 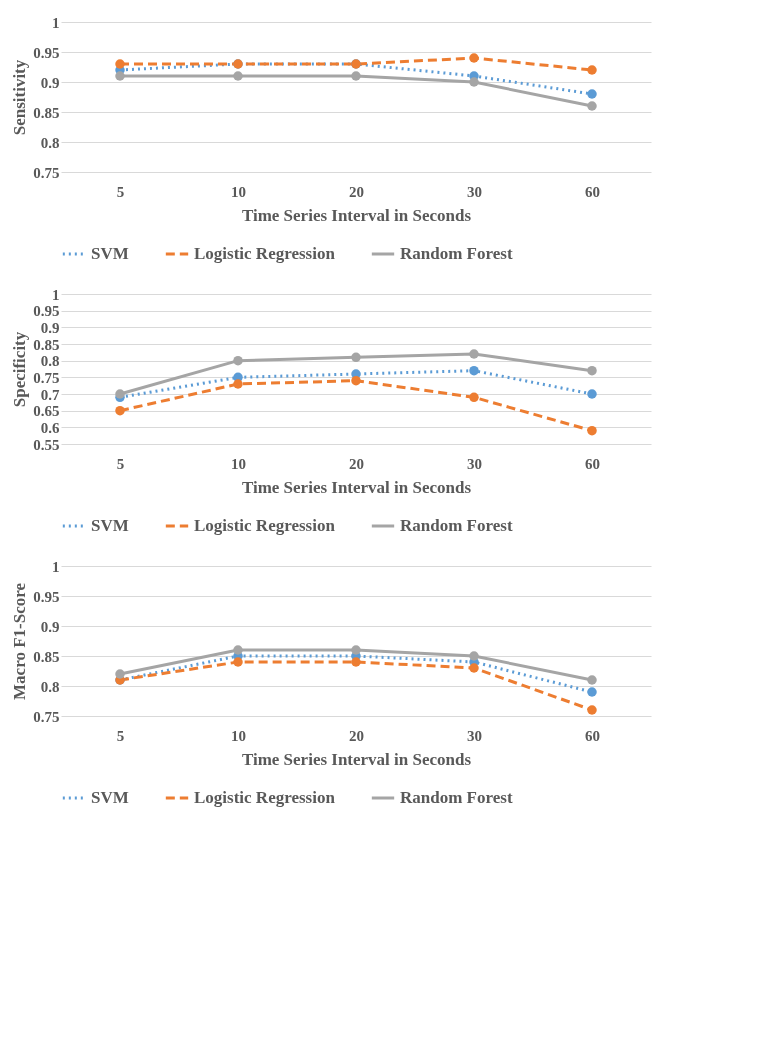 I want to click on y-tick-label: 0.65, so click(x=46, y=411).